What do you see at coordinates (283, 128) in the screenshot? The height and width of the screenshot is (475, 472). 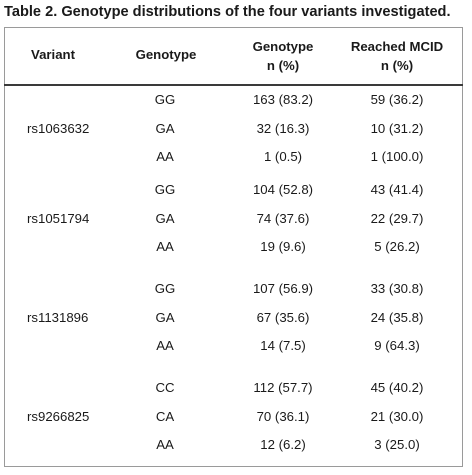 I see `genotype-count-cell: 32 (16.3)` at bounding box center [283, 128].